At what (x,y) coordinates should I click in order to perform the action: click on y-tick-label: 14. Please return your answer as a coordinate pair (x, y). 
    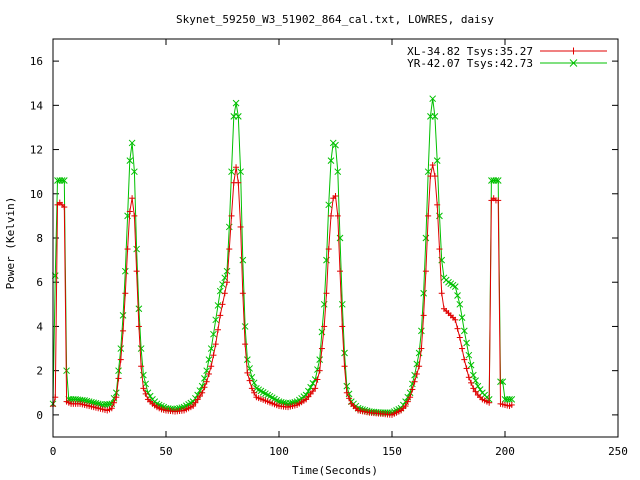
    Looking at the image, I should click on (37, 105).